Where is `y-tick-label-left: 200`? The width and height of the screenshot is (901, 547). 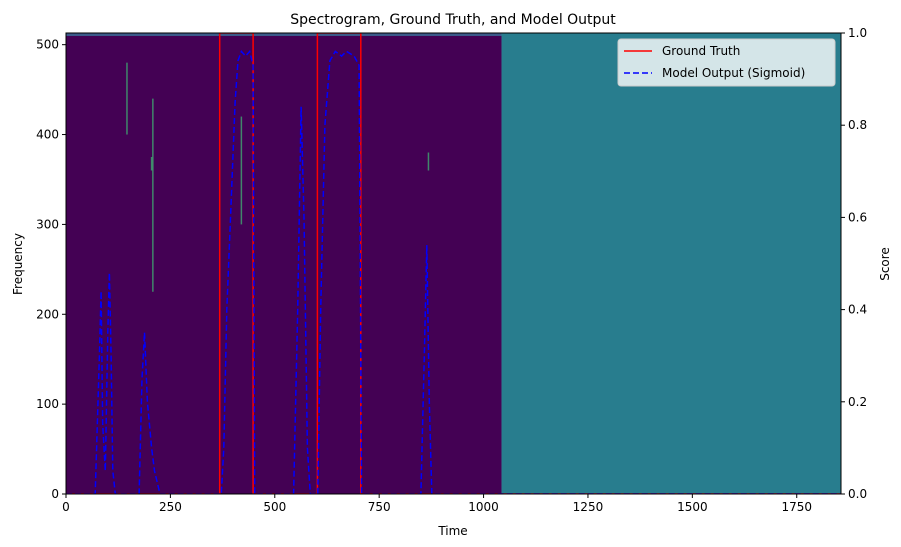
y-tick-label-left: 200 is located at coordinates (47, 314).